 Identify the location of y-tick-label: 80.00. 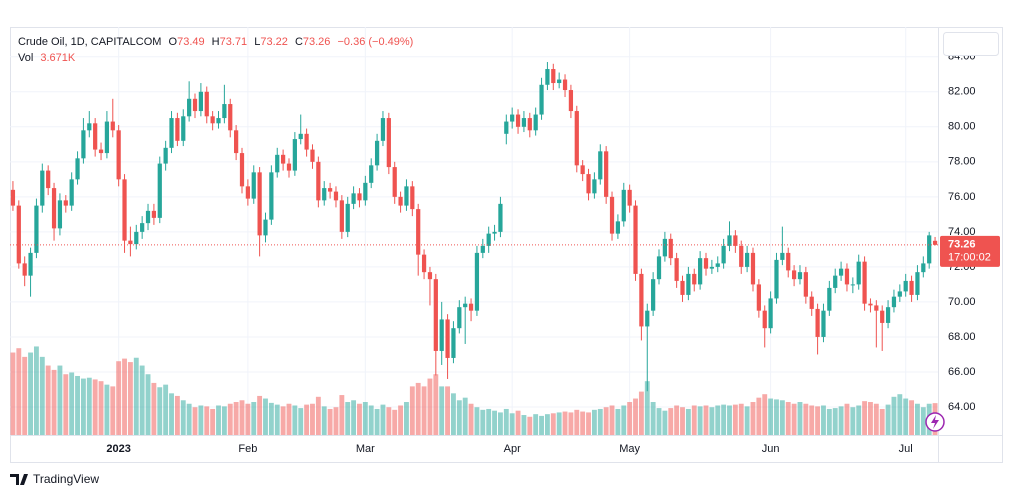
(962, 127).